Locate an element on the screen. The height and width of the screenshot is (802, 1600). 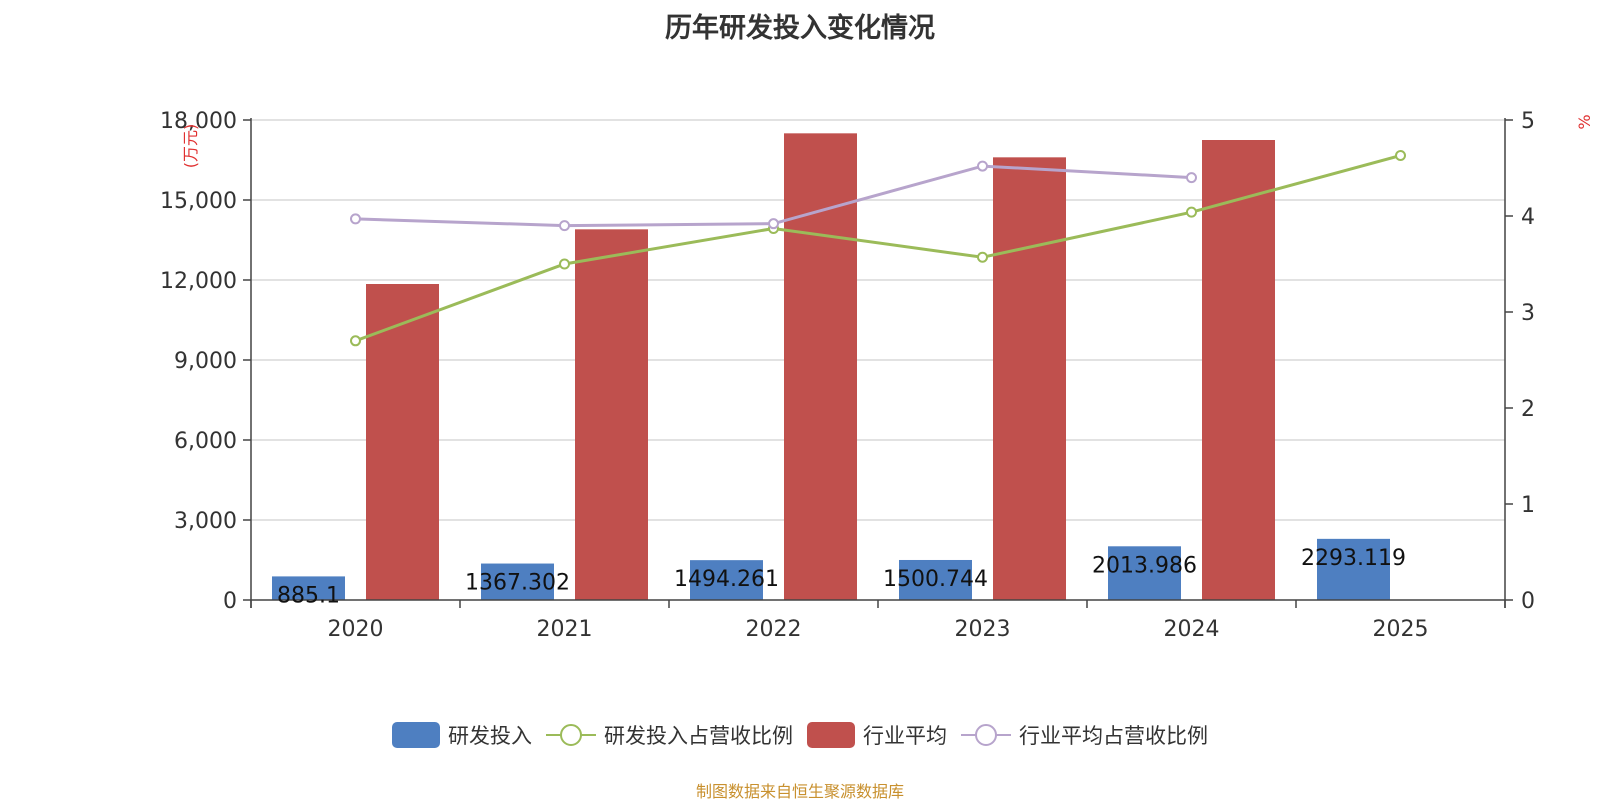
line-industry-ratio is located at coordinates (773, 196).